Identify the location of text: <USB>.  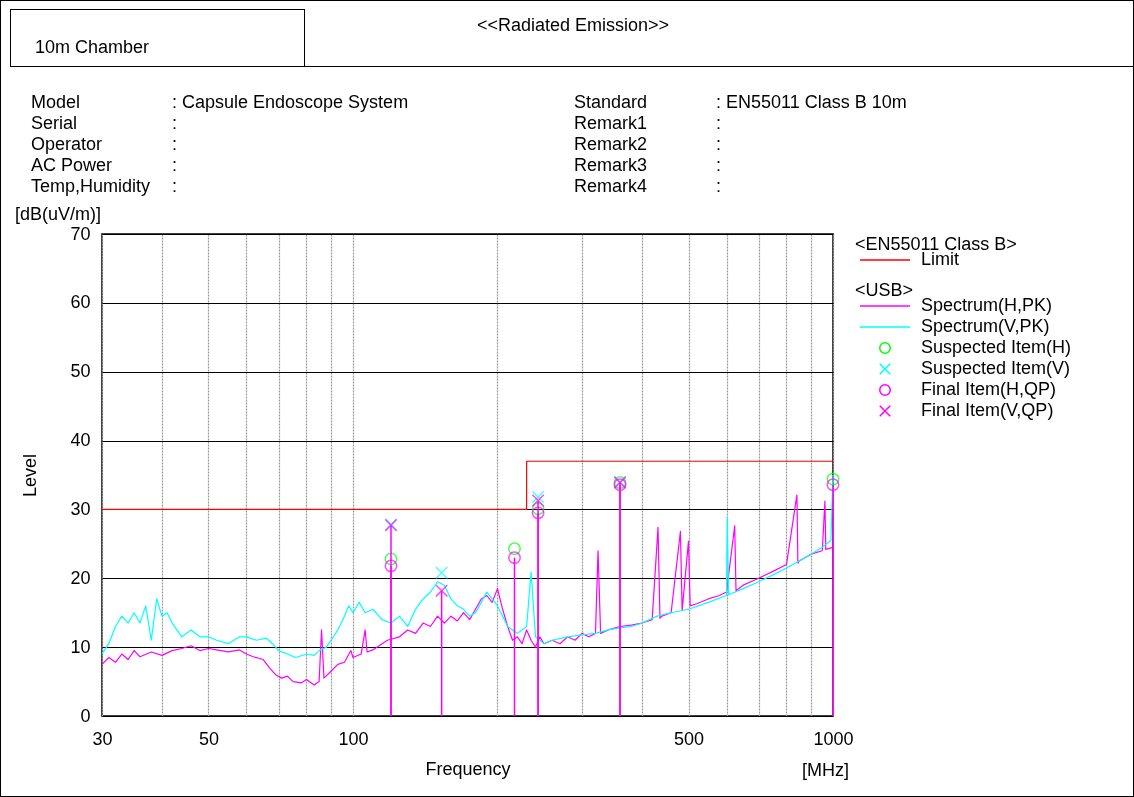
(884, 290).